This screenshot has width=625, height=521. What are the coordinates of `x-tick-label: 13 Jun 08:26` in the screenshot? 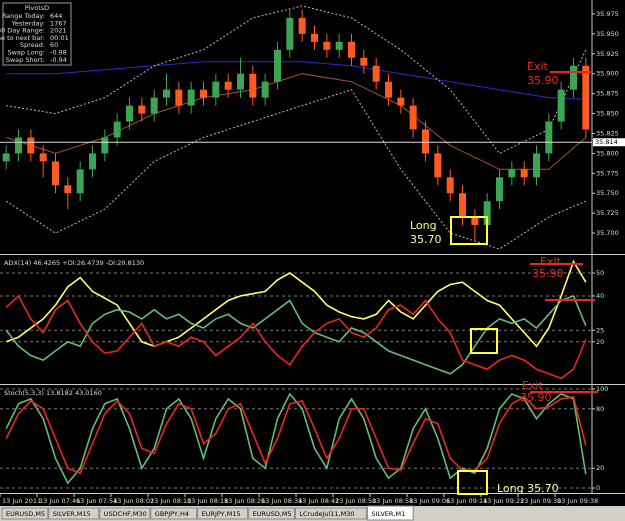 It's located at (244, 501).